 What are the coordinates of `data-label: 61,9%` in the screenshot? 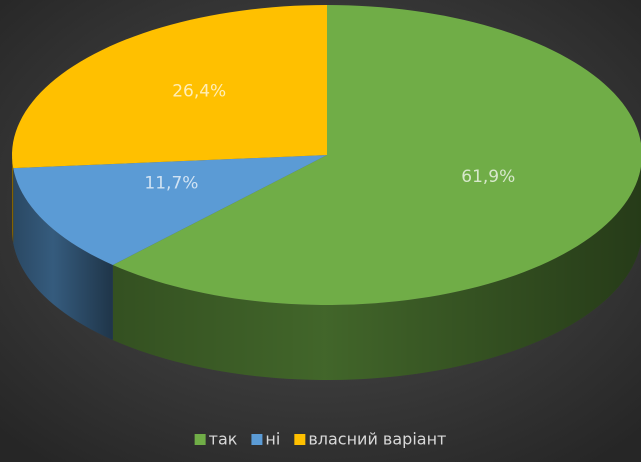 It's located at (488, 177).